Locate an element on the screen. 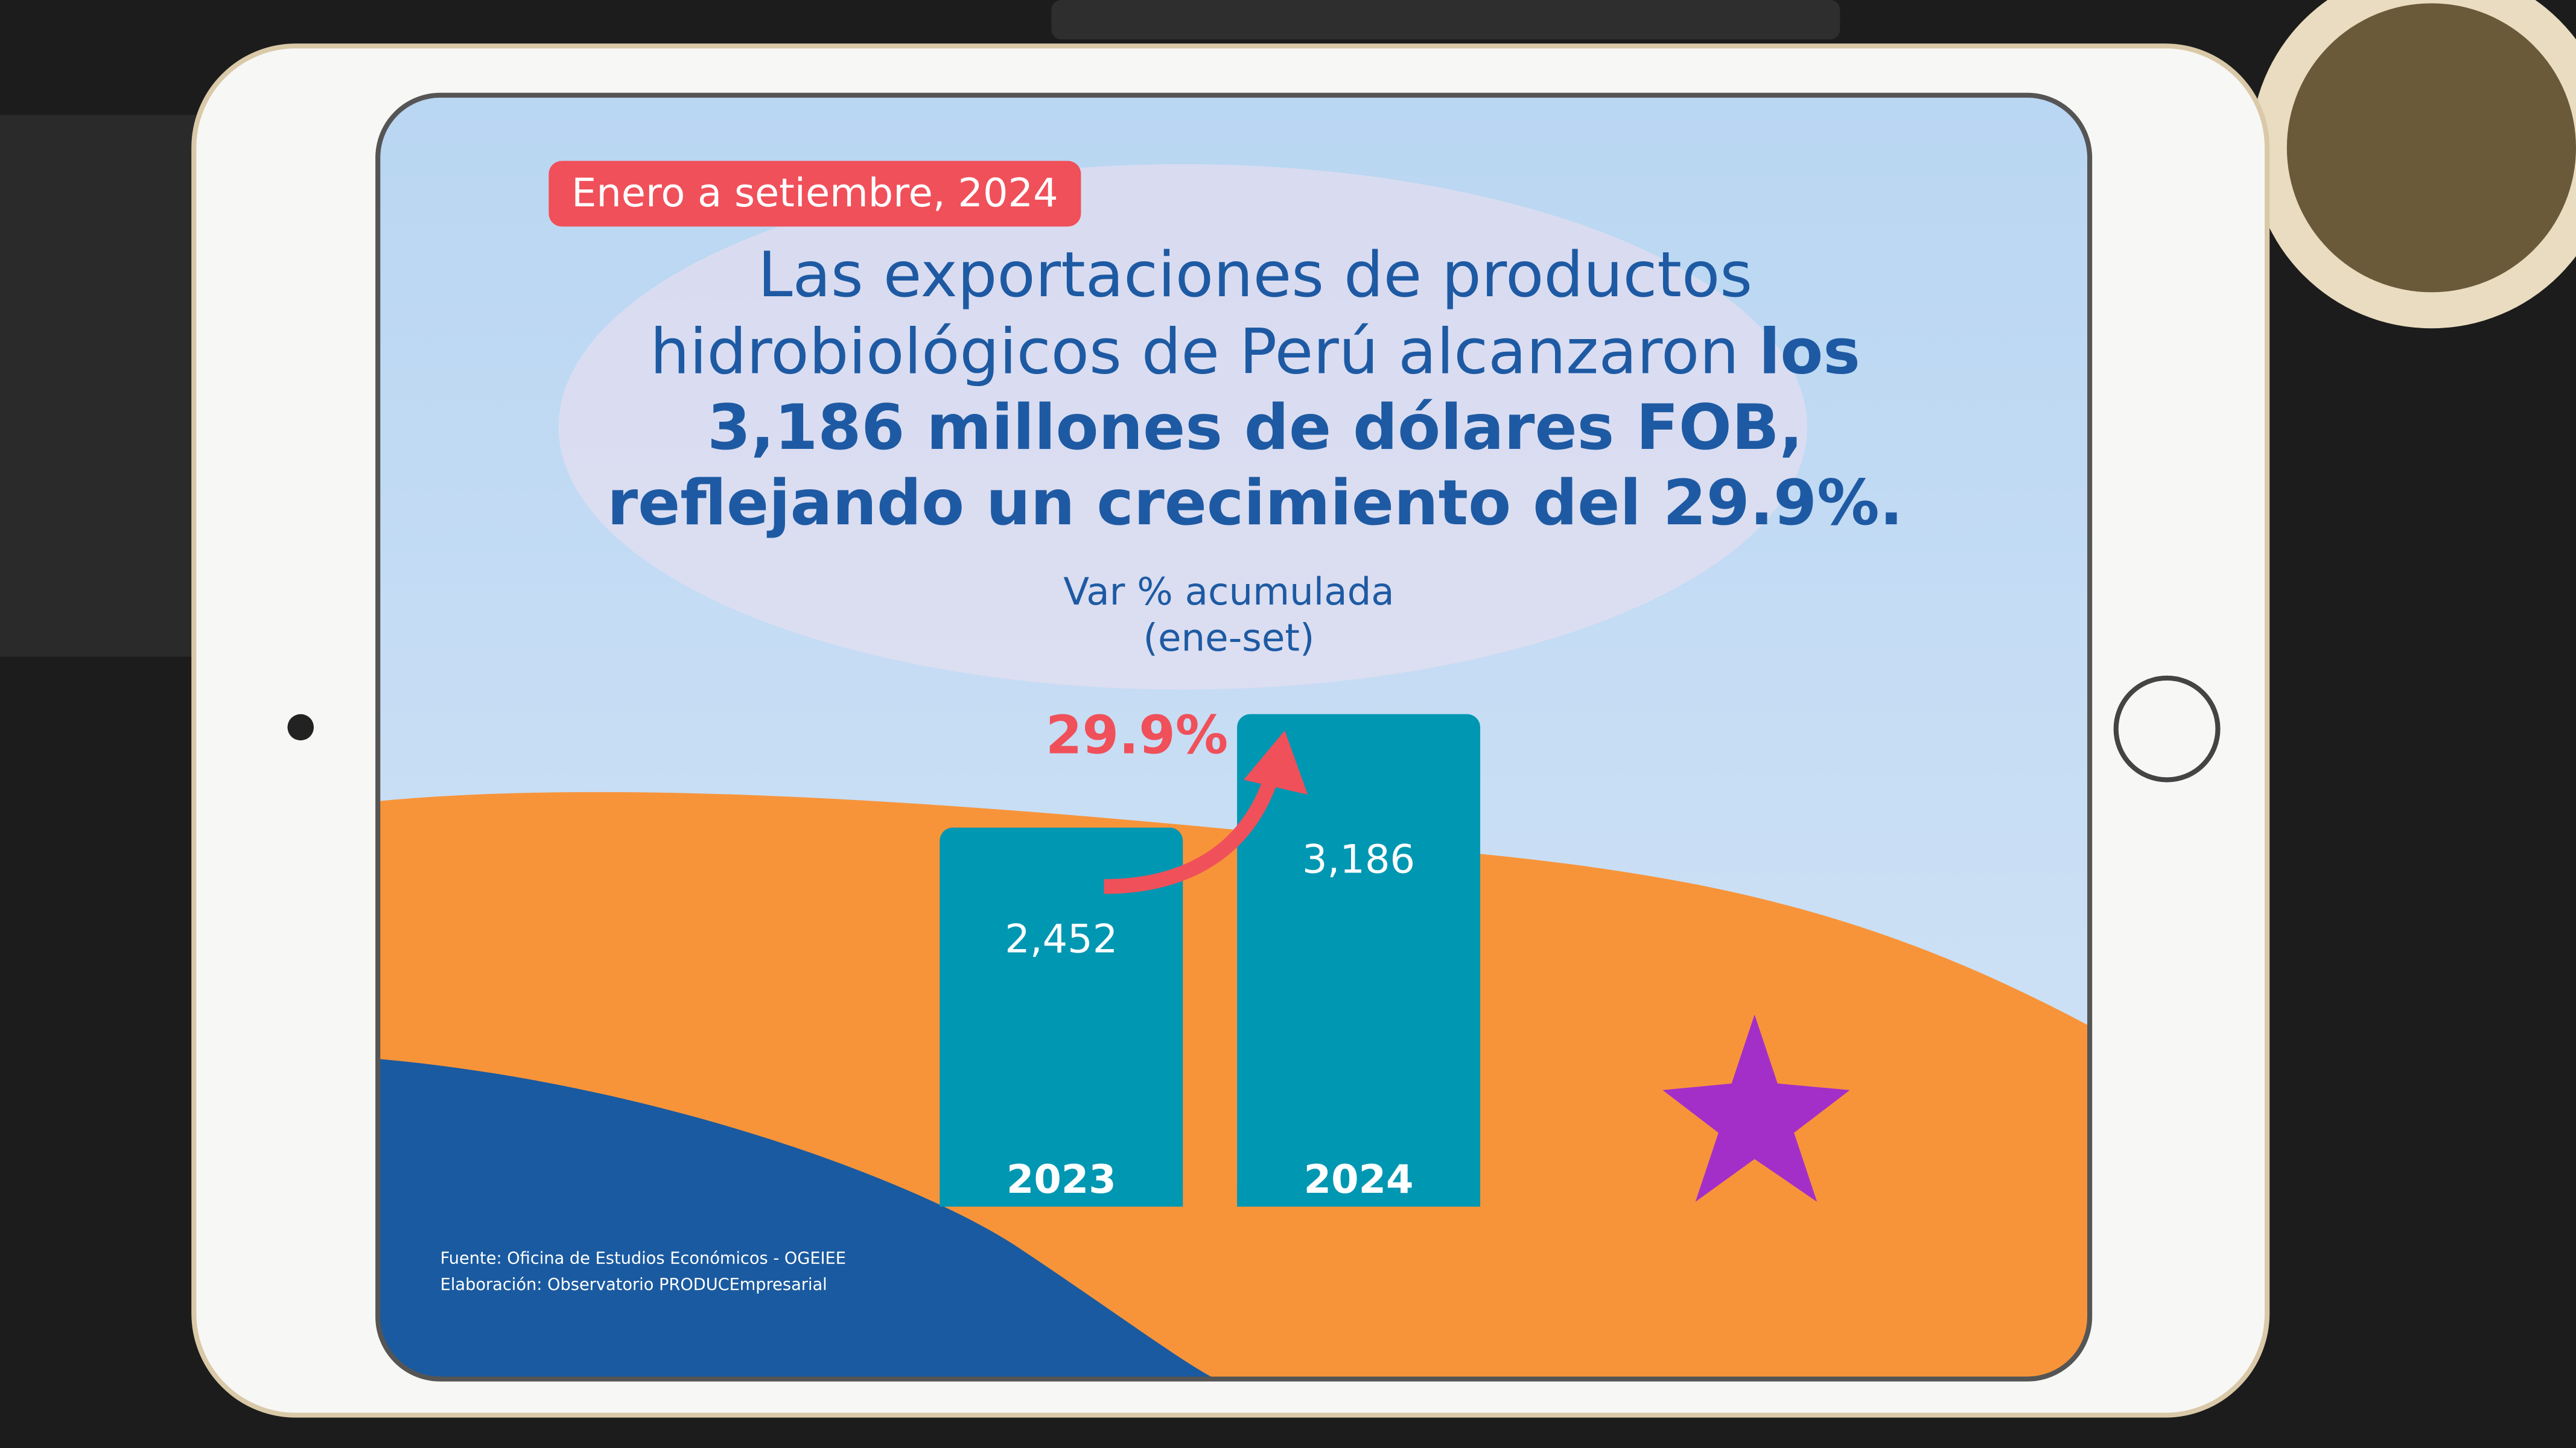 The width and height of the screenshot is (2576, 1448). star is located at coordinates (1756, 1108).